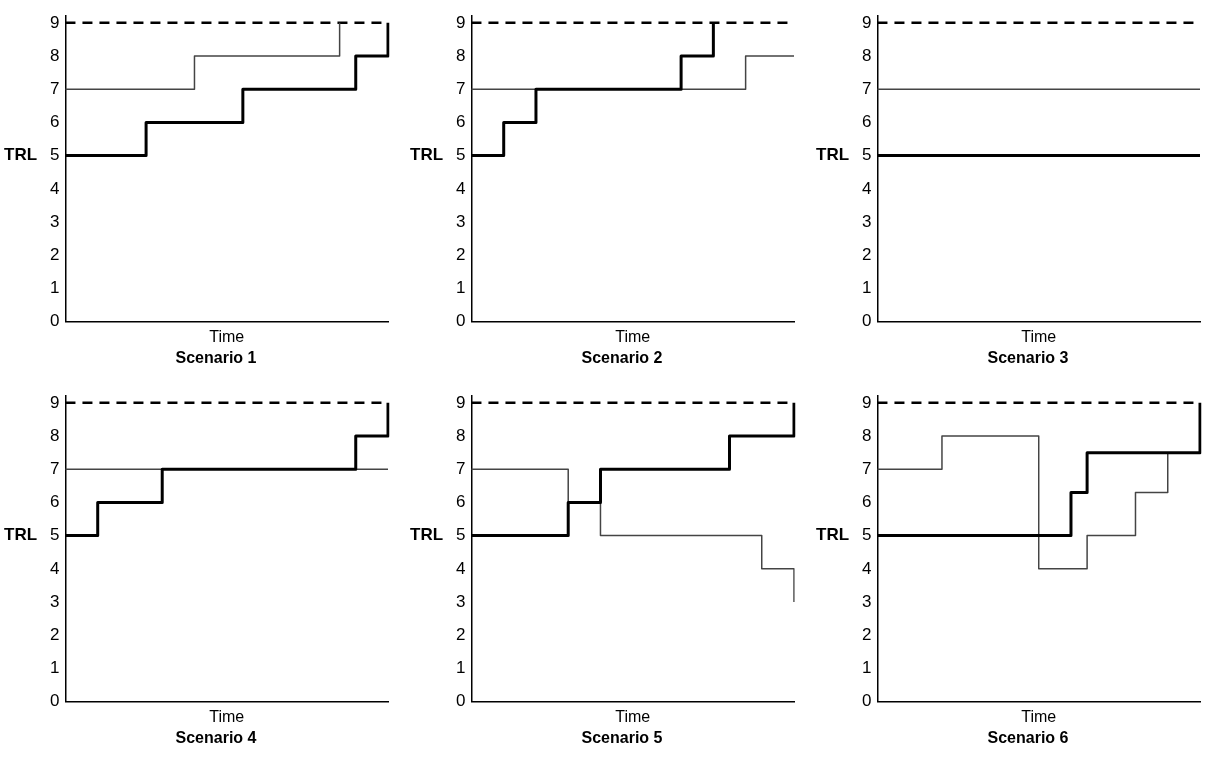  Describe the element at coordinates (622, 737) in the screenshot. I see `text: Scenario 5` at that location.